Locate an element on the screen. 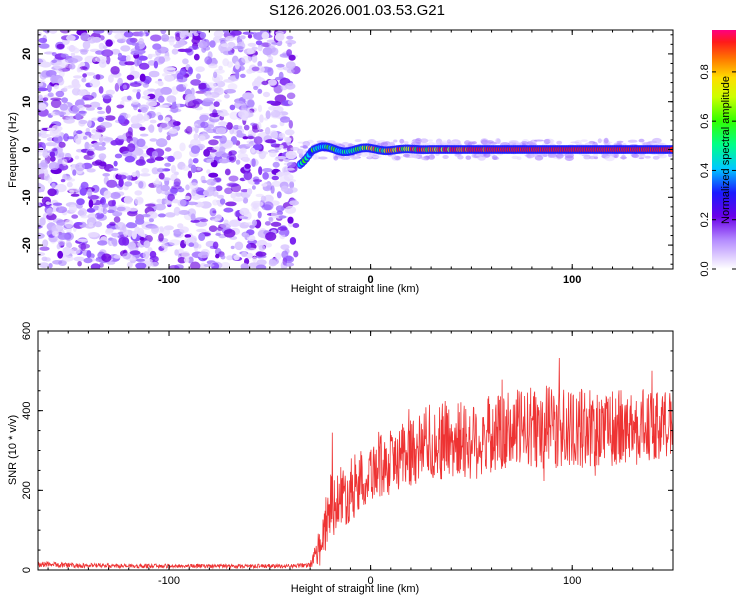  colorbar-tick-label: 0.6 is located at coordinates (705, 121).